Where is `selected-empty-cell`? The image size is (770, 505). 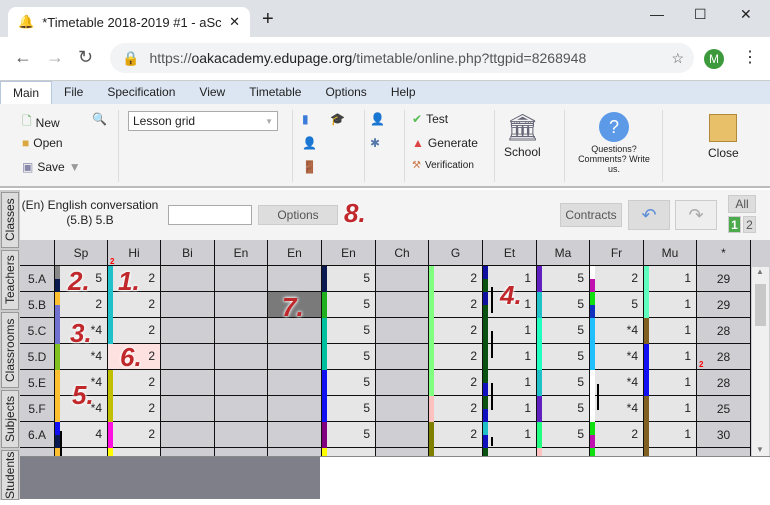 selected-empty-cell is located at coordinates (295, 305).